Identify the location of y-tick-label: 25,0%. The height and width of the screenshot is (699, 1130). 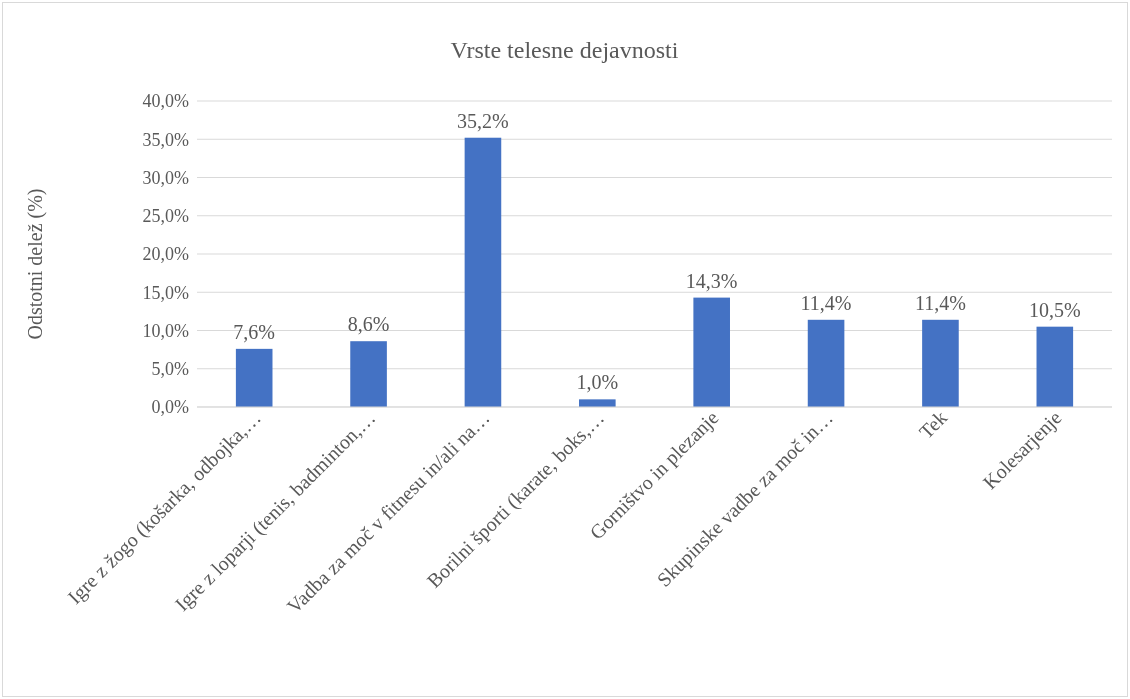
(165, 216).